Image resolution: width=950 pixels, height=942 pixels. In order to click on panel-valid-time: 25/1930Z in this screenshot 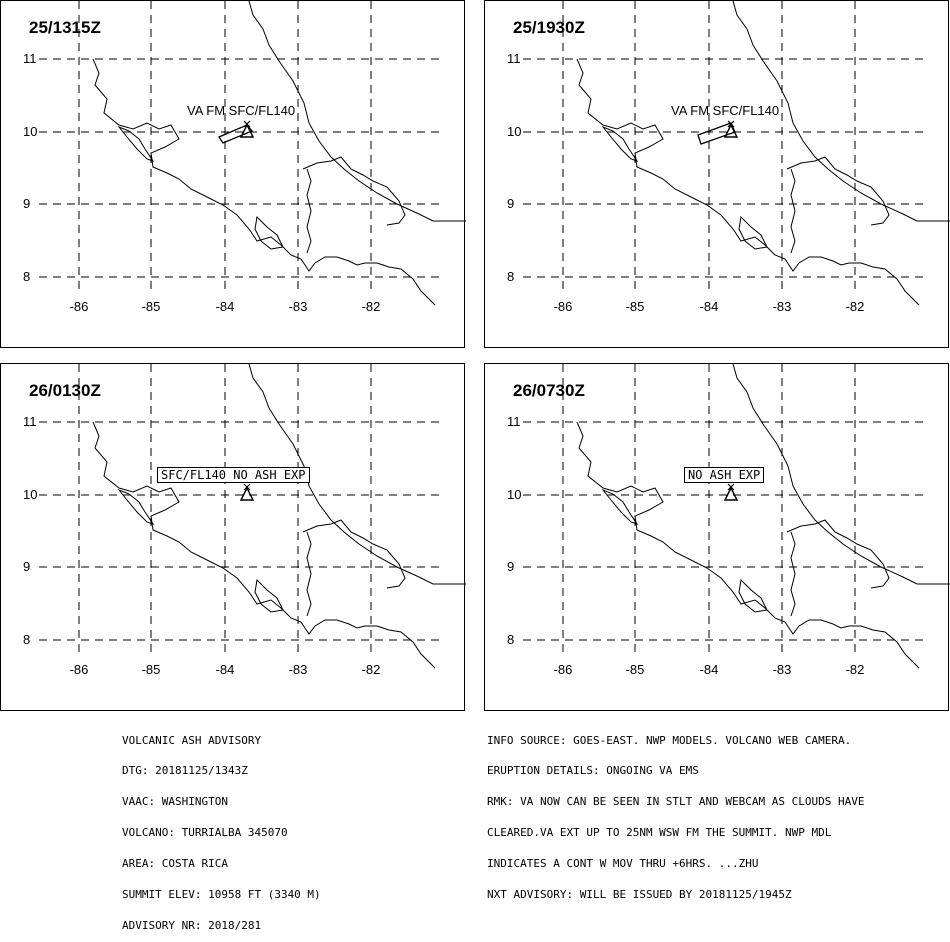, I will do `click(549, 27)`.